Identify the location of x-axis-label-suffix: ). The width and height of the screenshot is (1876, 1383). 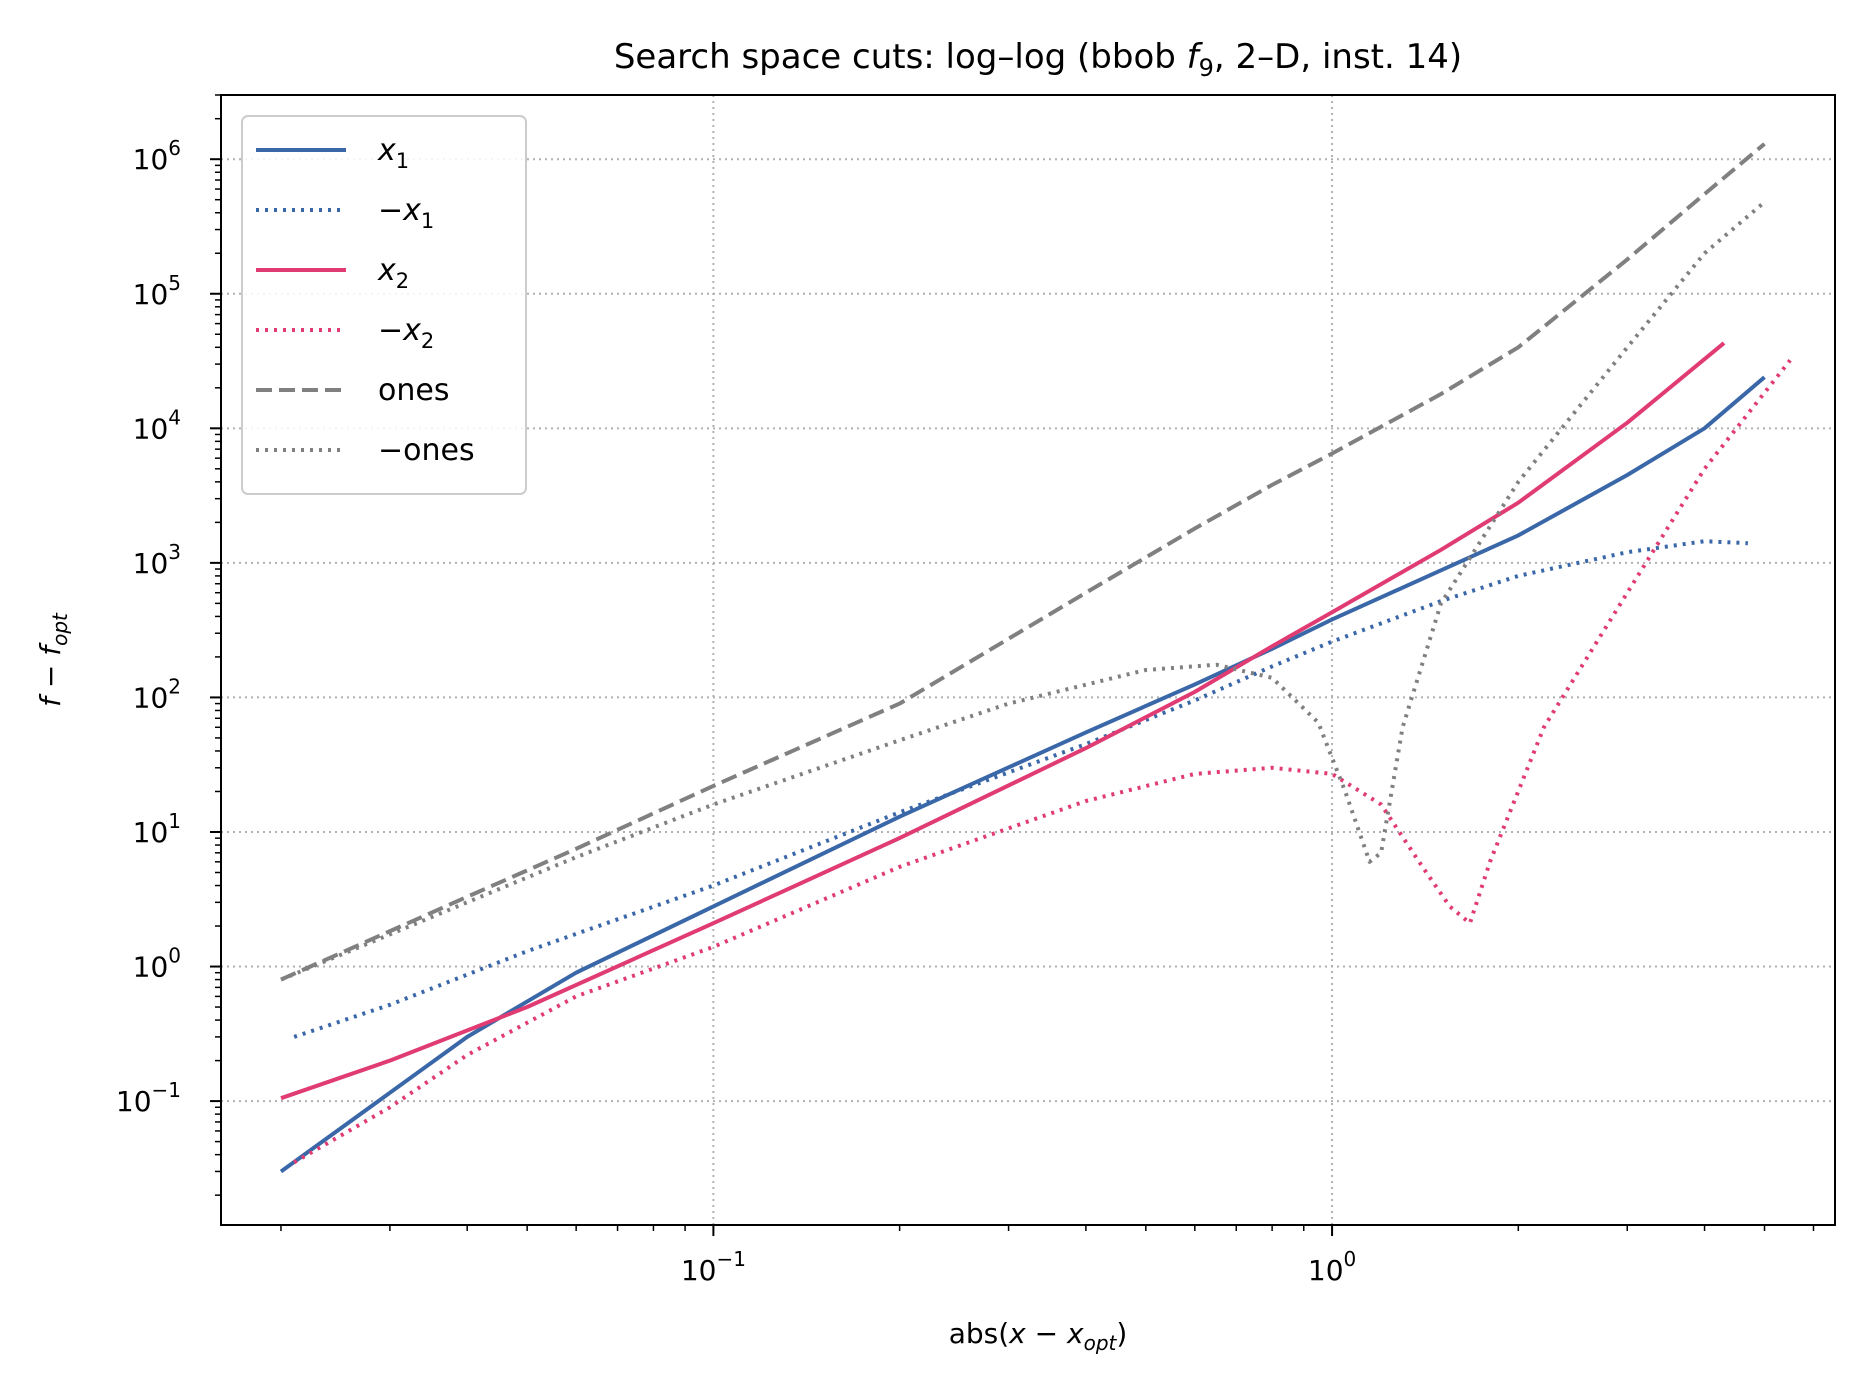
(1121, 1333).